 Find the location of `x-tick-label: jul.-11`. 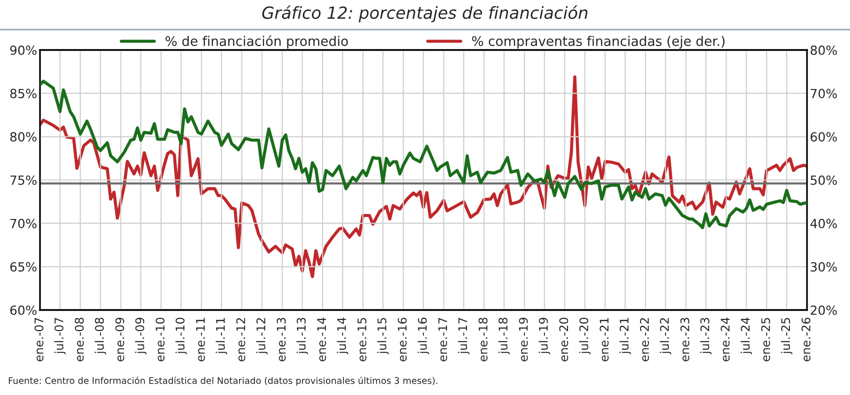

x-tick-label: jul.-11 is located at coordinates (222, 336).